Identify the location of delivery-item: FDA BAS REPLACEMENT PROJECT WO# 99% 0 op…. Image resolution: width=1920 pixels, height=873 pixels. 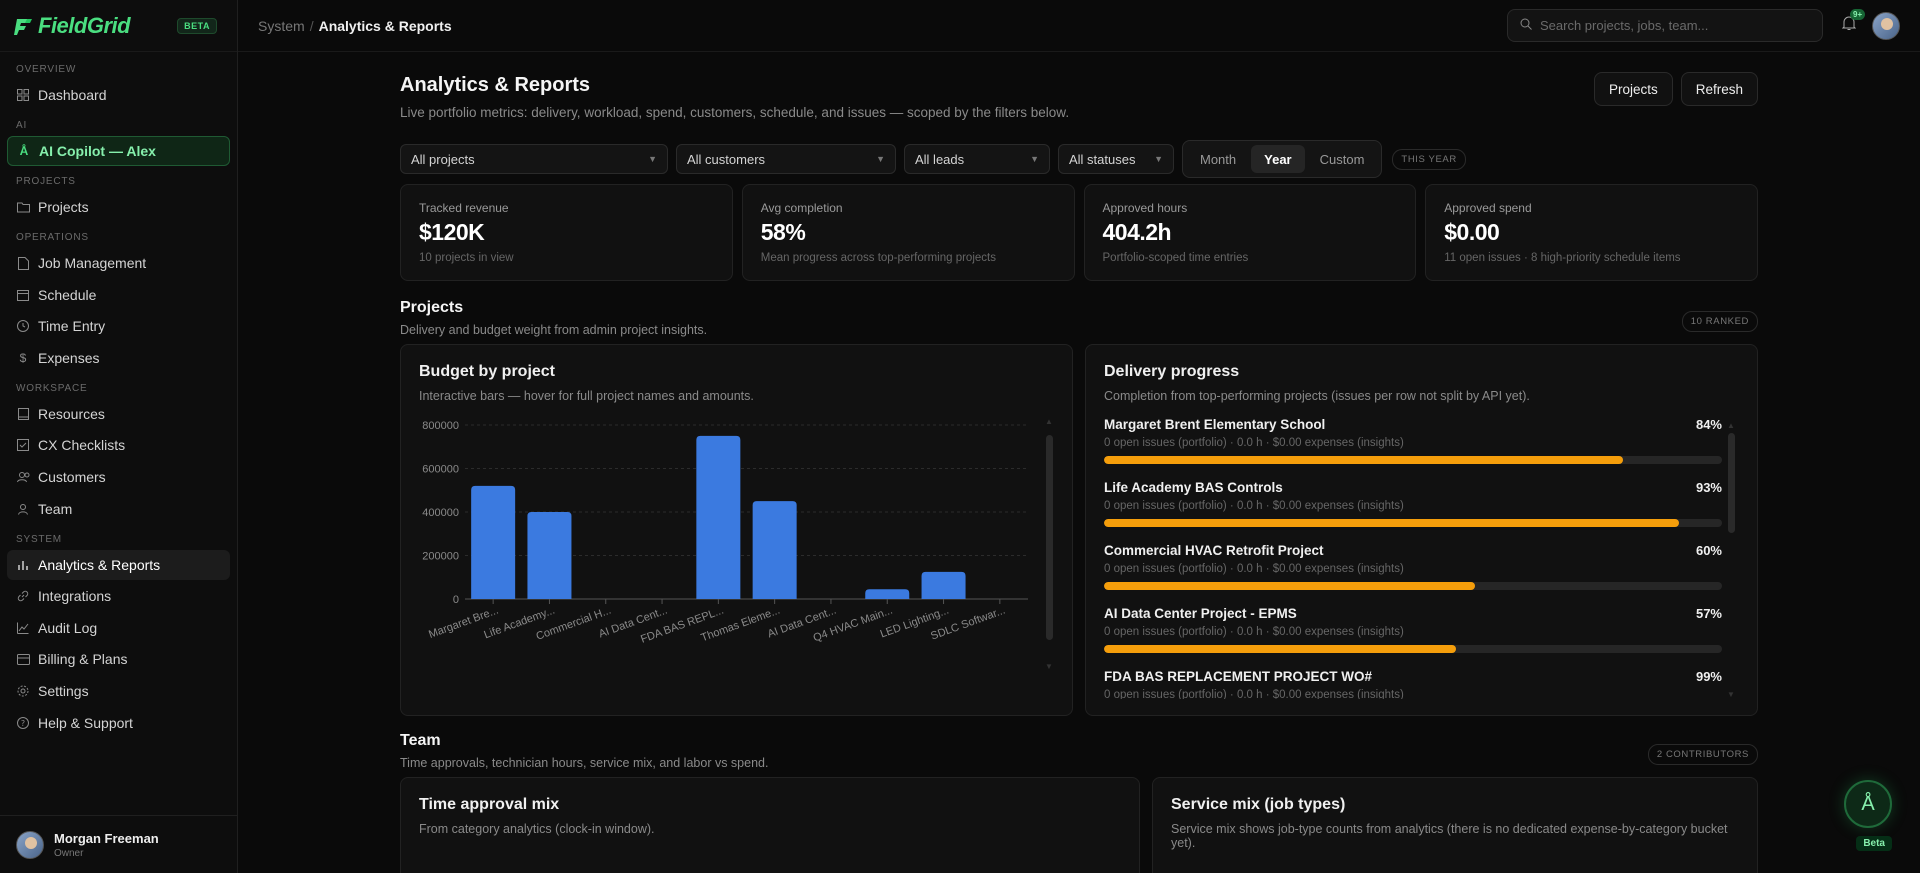
(1413, 684).